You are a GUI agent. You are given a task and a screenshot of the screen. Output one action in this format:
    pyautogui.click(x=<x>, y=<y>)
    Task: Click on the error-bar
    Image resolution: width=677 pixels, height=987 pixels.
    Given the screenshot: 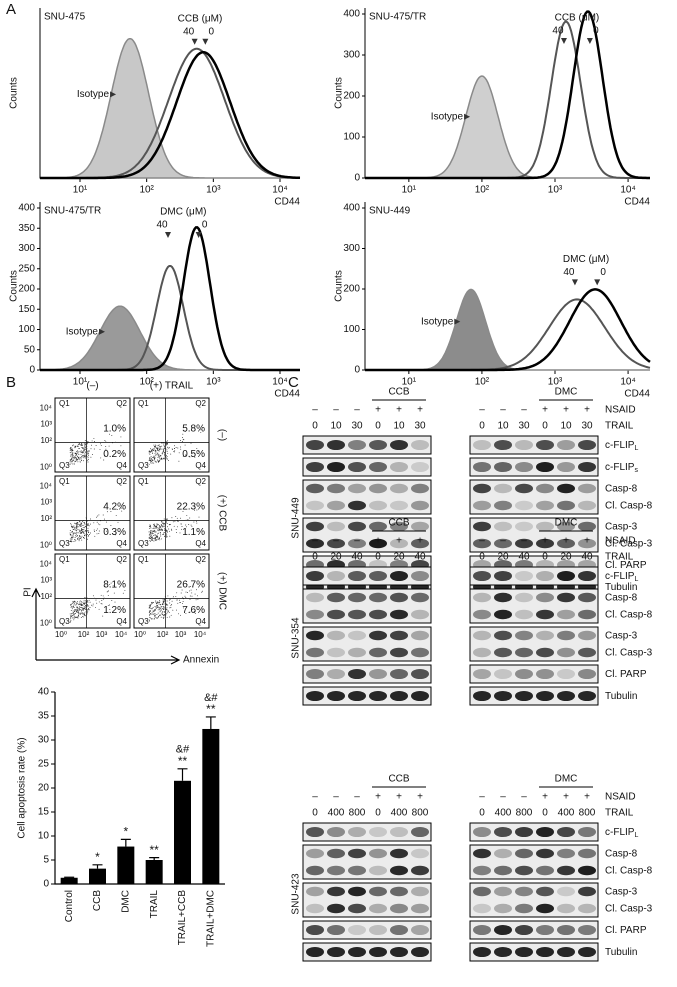 What is the action you would take?
    pyautogui.click(x=97, y=866)
    